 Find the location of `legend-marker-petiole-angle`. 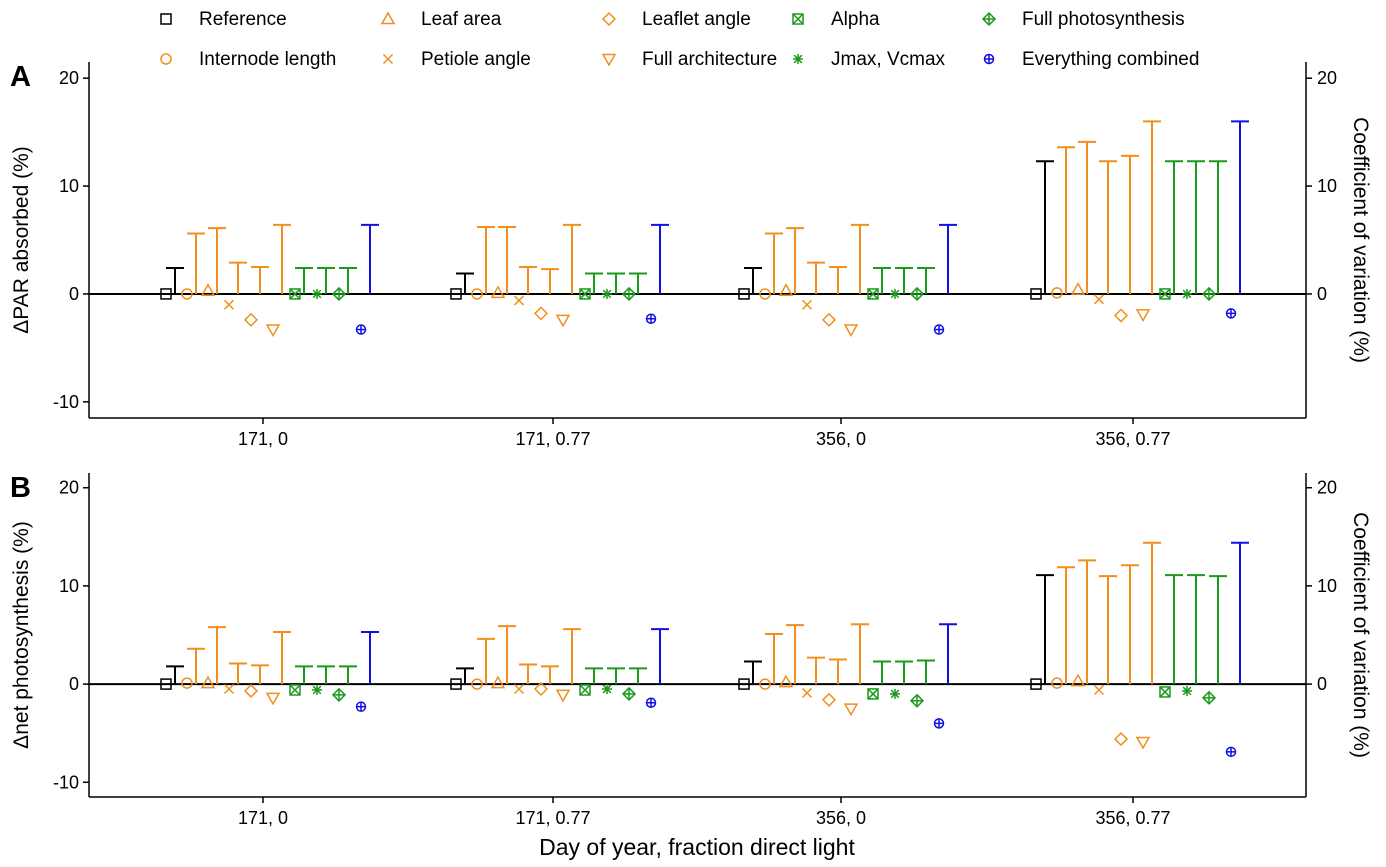

legend-marker-petiole-angle is located at coordinates (388, 59).